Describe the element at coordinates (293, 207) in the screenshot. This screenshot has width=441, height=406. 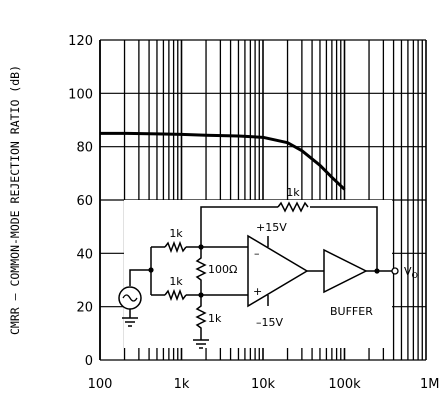
I see `feedback-resistor` at that location.